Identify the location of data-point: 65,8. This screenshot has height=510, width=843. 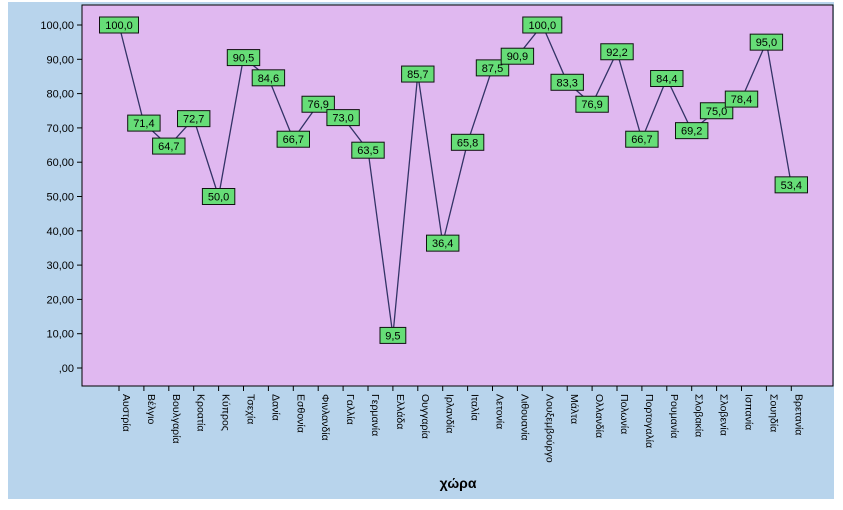
(467, 142).